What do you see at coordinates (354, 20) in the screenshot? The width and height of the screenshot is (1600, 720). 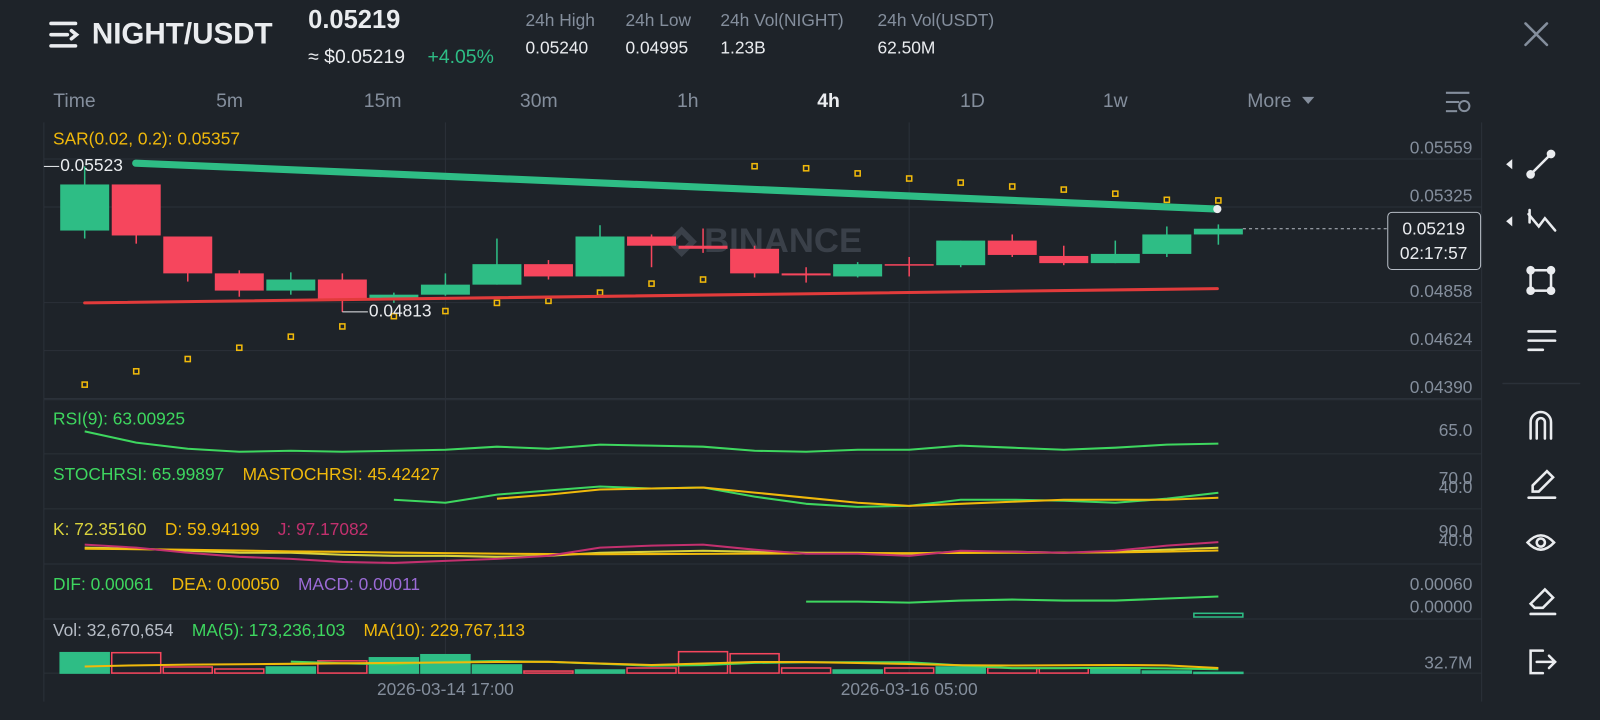 I see `last-price: 0.05219` at bounding box center [354, 20].